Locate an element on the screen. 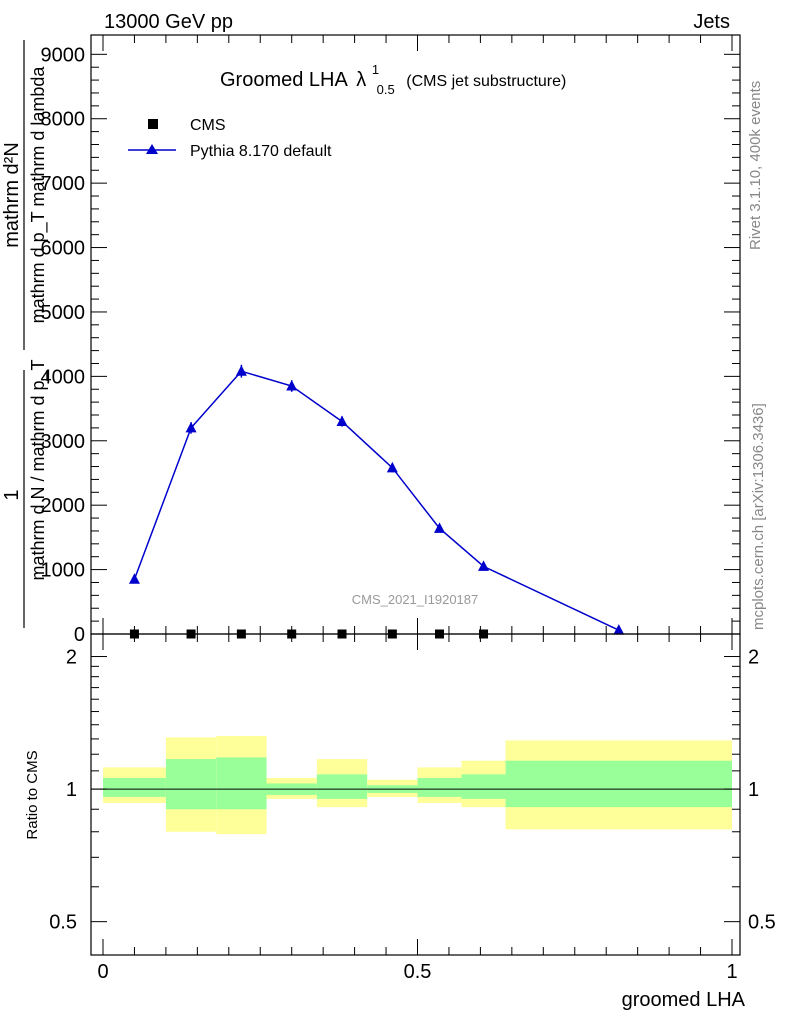 The height and width of the screenshot is (1024, 786). main-ytick-label: 7000 is located at coordinates (63, 184).